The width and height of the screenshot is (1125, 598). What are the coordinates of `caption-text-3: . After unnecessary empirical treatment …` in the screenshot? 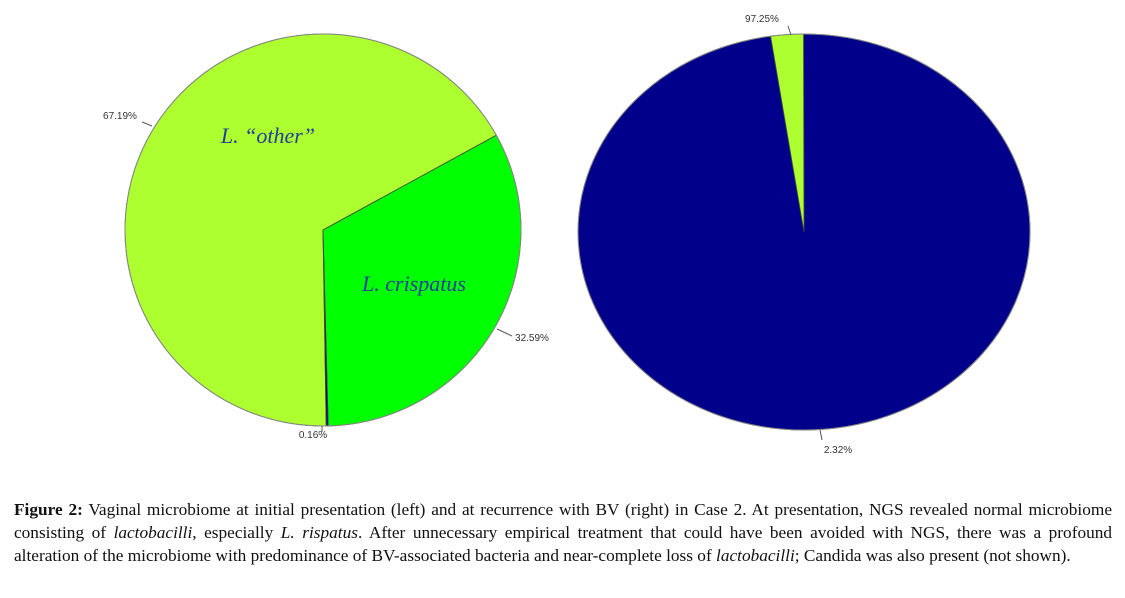 It's located at (563, 544).